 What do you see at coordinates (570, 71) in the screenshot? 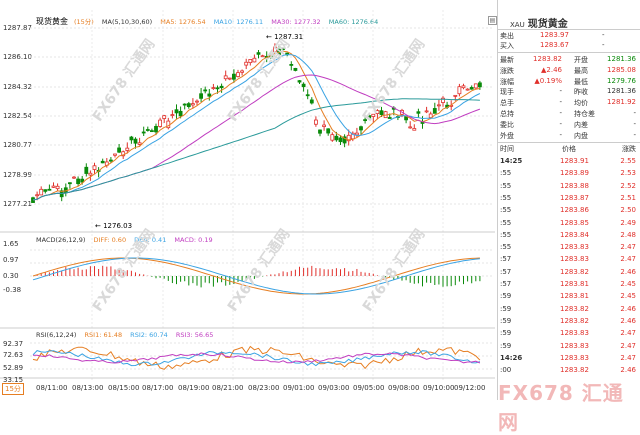
I see `stat-row: 涨跌 ▲2.46 最高 1285.08` at bounding box center [570, 71].